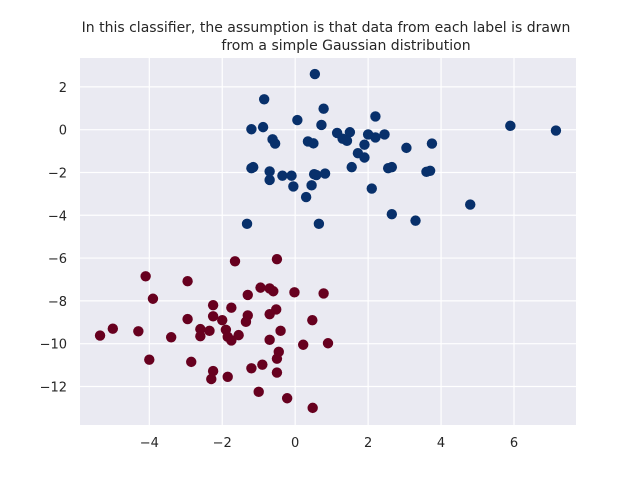 The height and width of the screenshot is (480, 640). What do you see at coordinates (441, 443) in the screenshot?
I see `x-tick-label: 4` at bounding box center [441, 443].